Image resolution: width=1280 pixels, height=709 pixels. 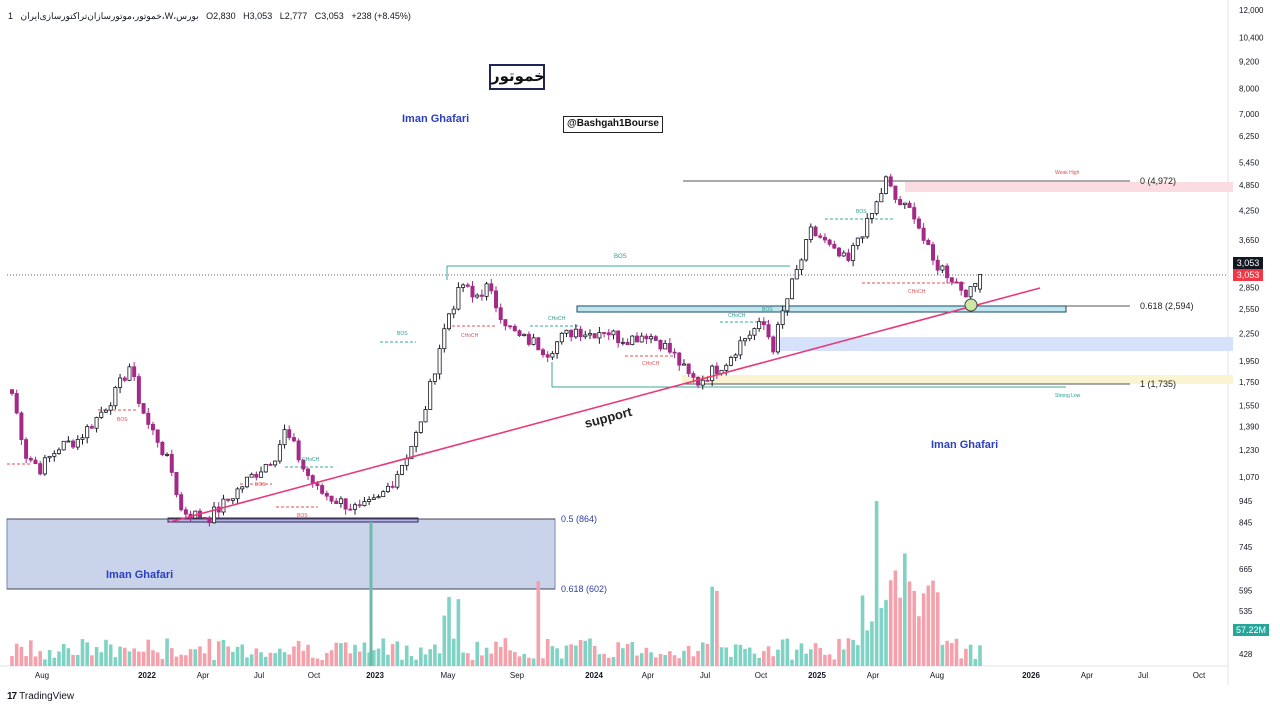 I want to click on demand-zone-cyan, so click(x=821, y=309).